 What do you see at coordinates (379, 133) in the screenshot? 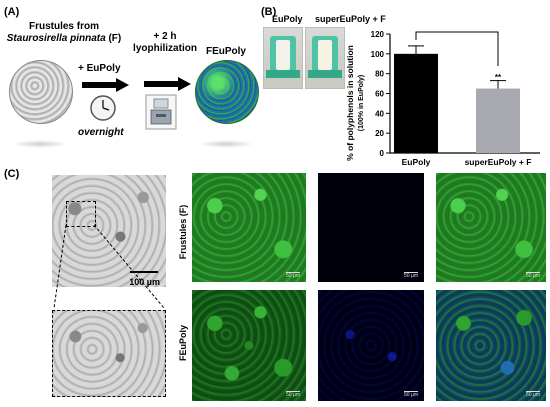
I see `y-tick-label: 20` at bounding box center [379, 133].